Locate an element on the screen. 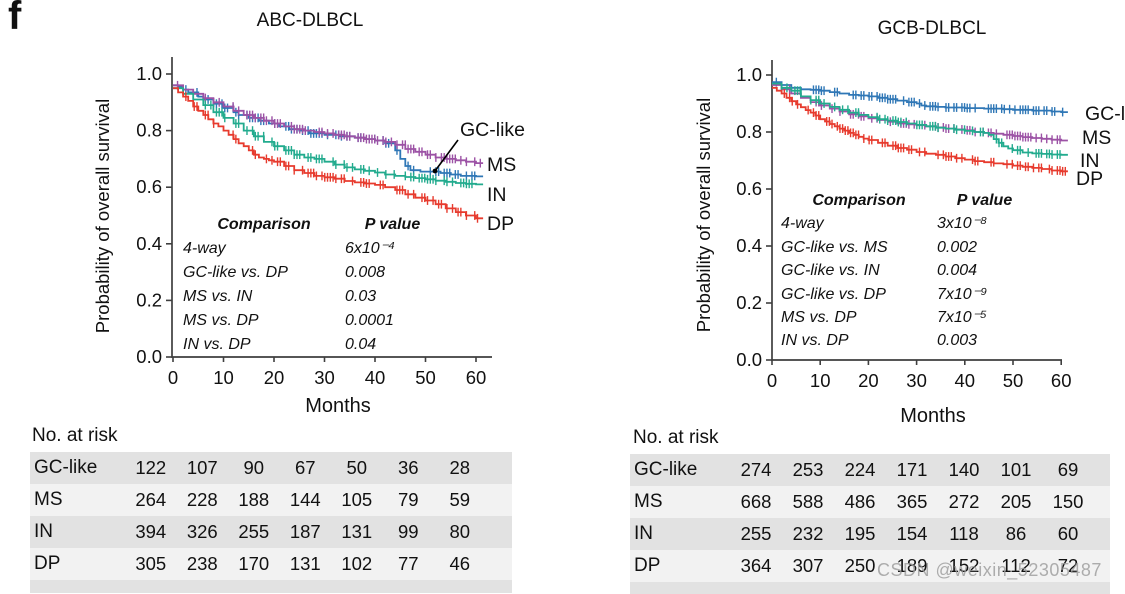 The height and width of the screenshot is (594, 1125). comparison-pvalue: 3x10⁻⁸ is located at coordinates (962, 224).